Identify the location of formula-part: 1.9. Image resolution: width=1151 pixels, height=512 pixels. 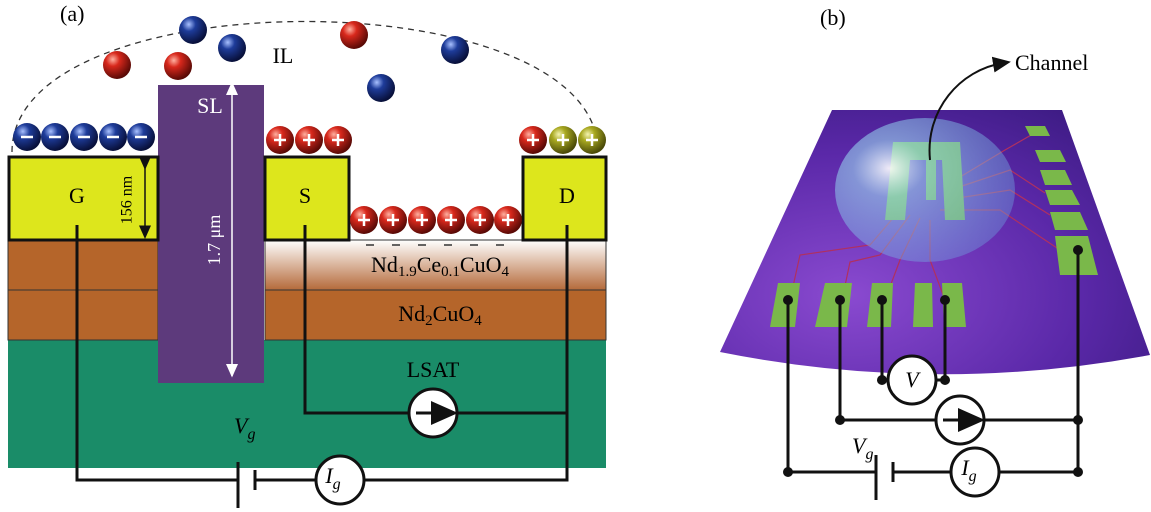
(407, 272).